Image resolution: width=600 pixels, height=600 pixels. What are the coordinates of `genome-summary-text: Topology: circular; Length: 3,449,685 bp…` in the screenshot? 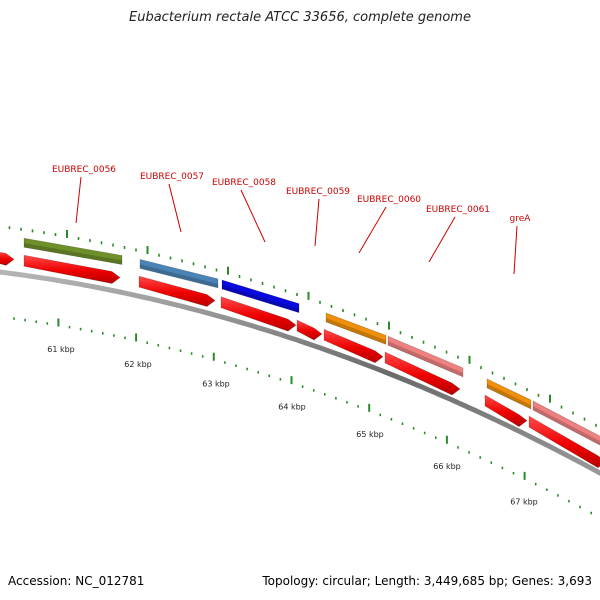 It's located at (427, 581).